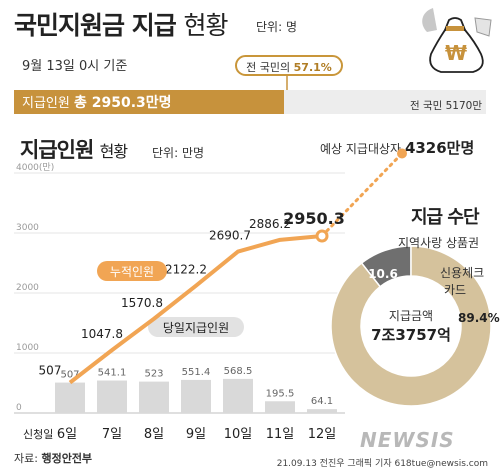 This screenshot has width=500, height=476. Describe the element at coordinates (230, 236) in the screenshot. I see `cumulative-label: 2690.7` at that location.